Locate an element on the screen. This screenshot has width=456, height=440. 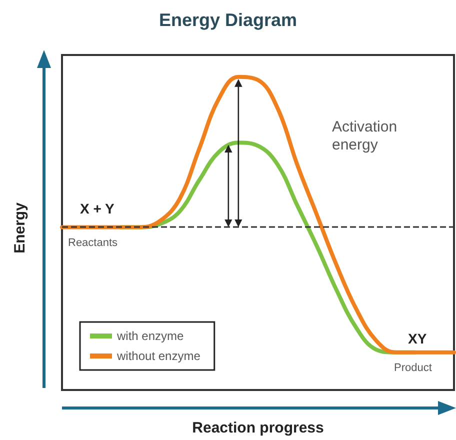
x-axis-title: Reaction progress is located at coordinates (258, 428).